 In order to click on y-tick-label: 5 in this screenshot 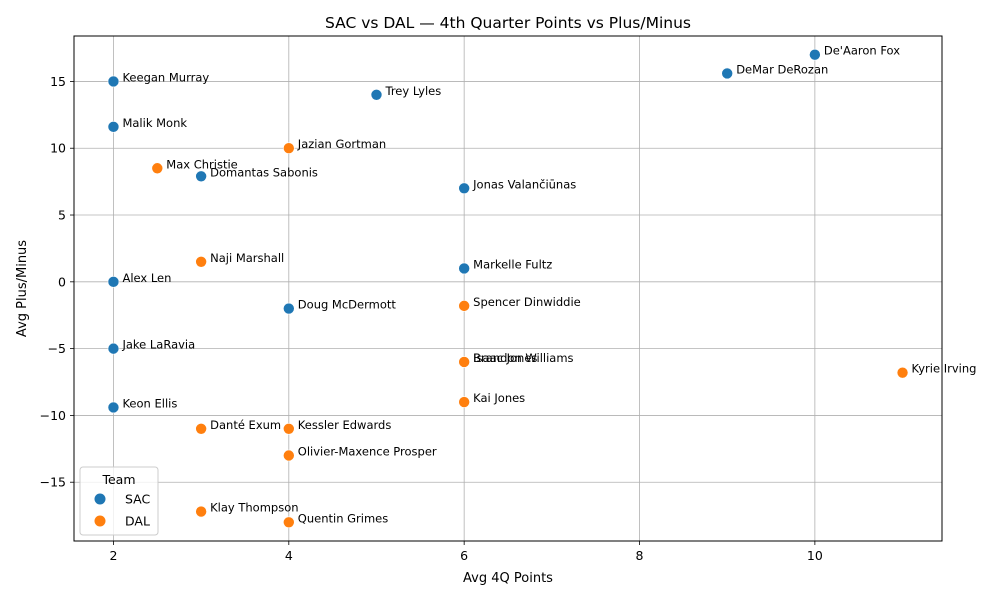, I will do `click(62, 215)`.